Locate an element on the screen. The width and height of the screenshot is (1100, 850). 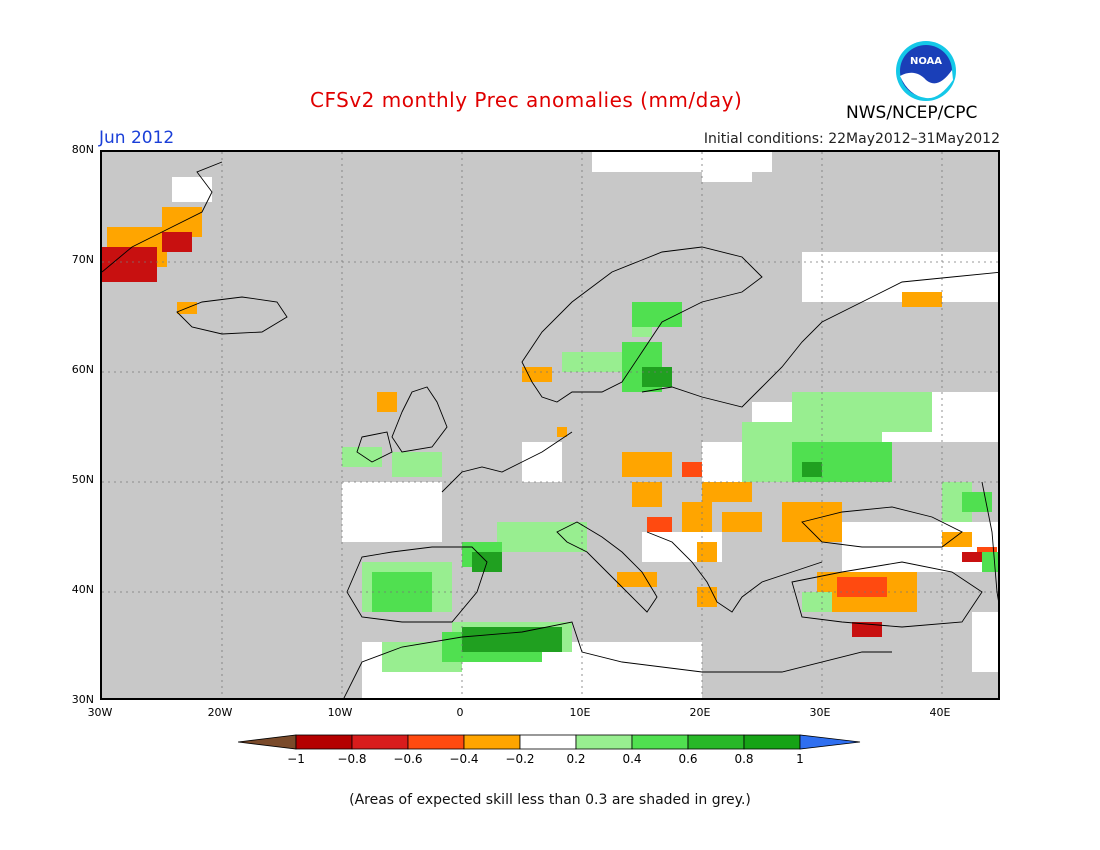
logo-text: NOAA is located at coordinates (926, 61).